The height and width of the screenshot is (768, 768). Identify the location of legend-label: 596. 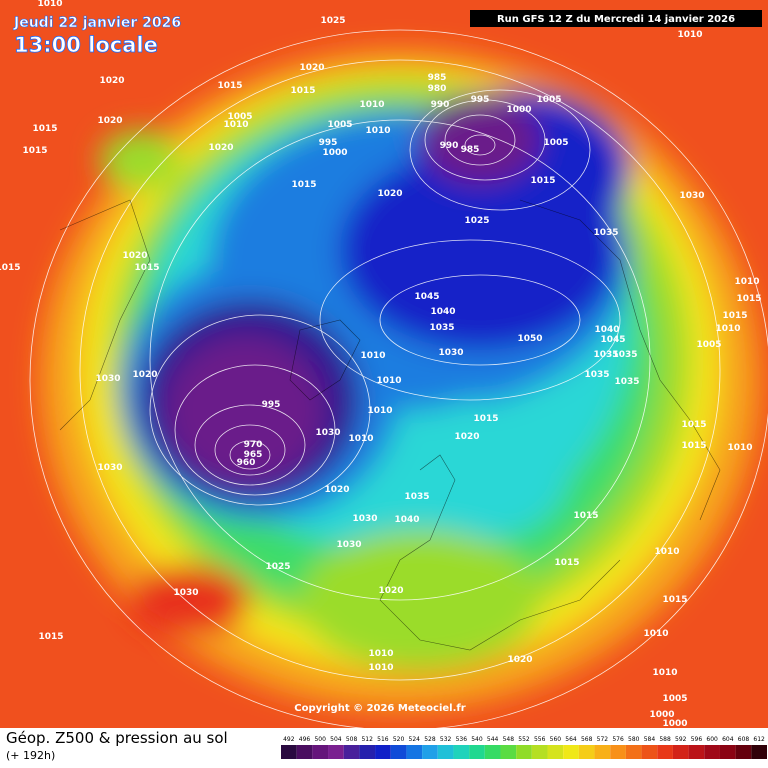
(697, 739).